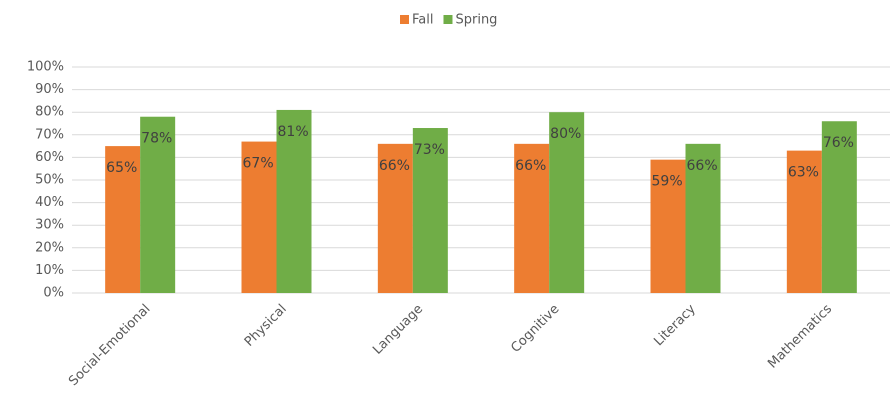 This screenshot has height=420, width=894. What do you see at coordinates (49, 247) in the screenshot?
I see `y-tick-label: 20%` at bounding box center [49, 247].